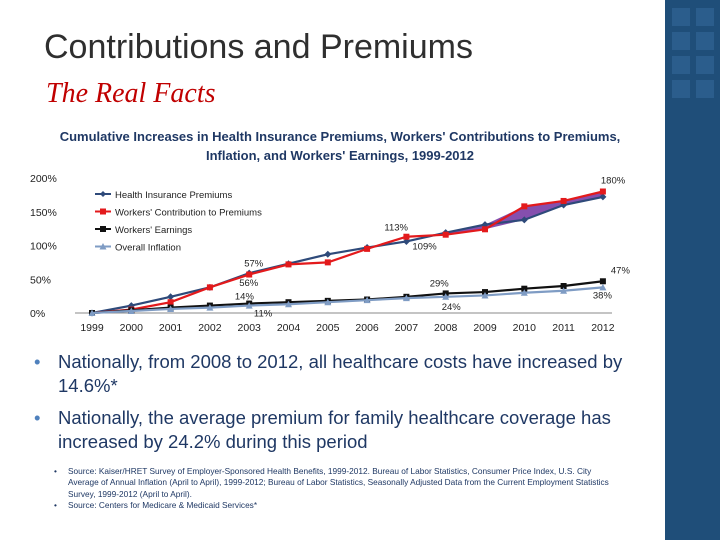 The height and width of the screenshot is (540, 720). Describe the element at coordinates (452, 307) in the screenshot. I see `data-label: 24%` at that location.